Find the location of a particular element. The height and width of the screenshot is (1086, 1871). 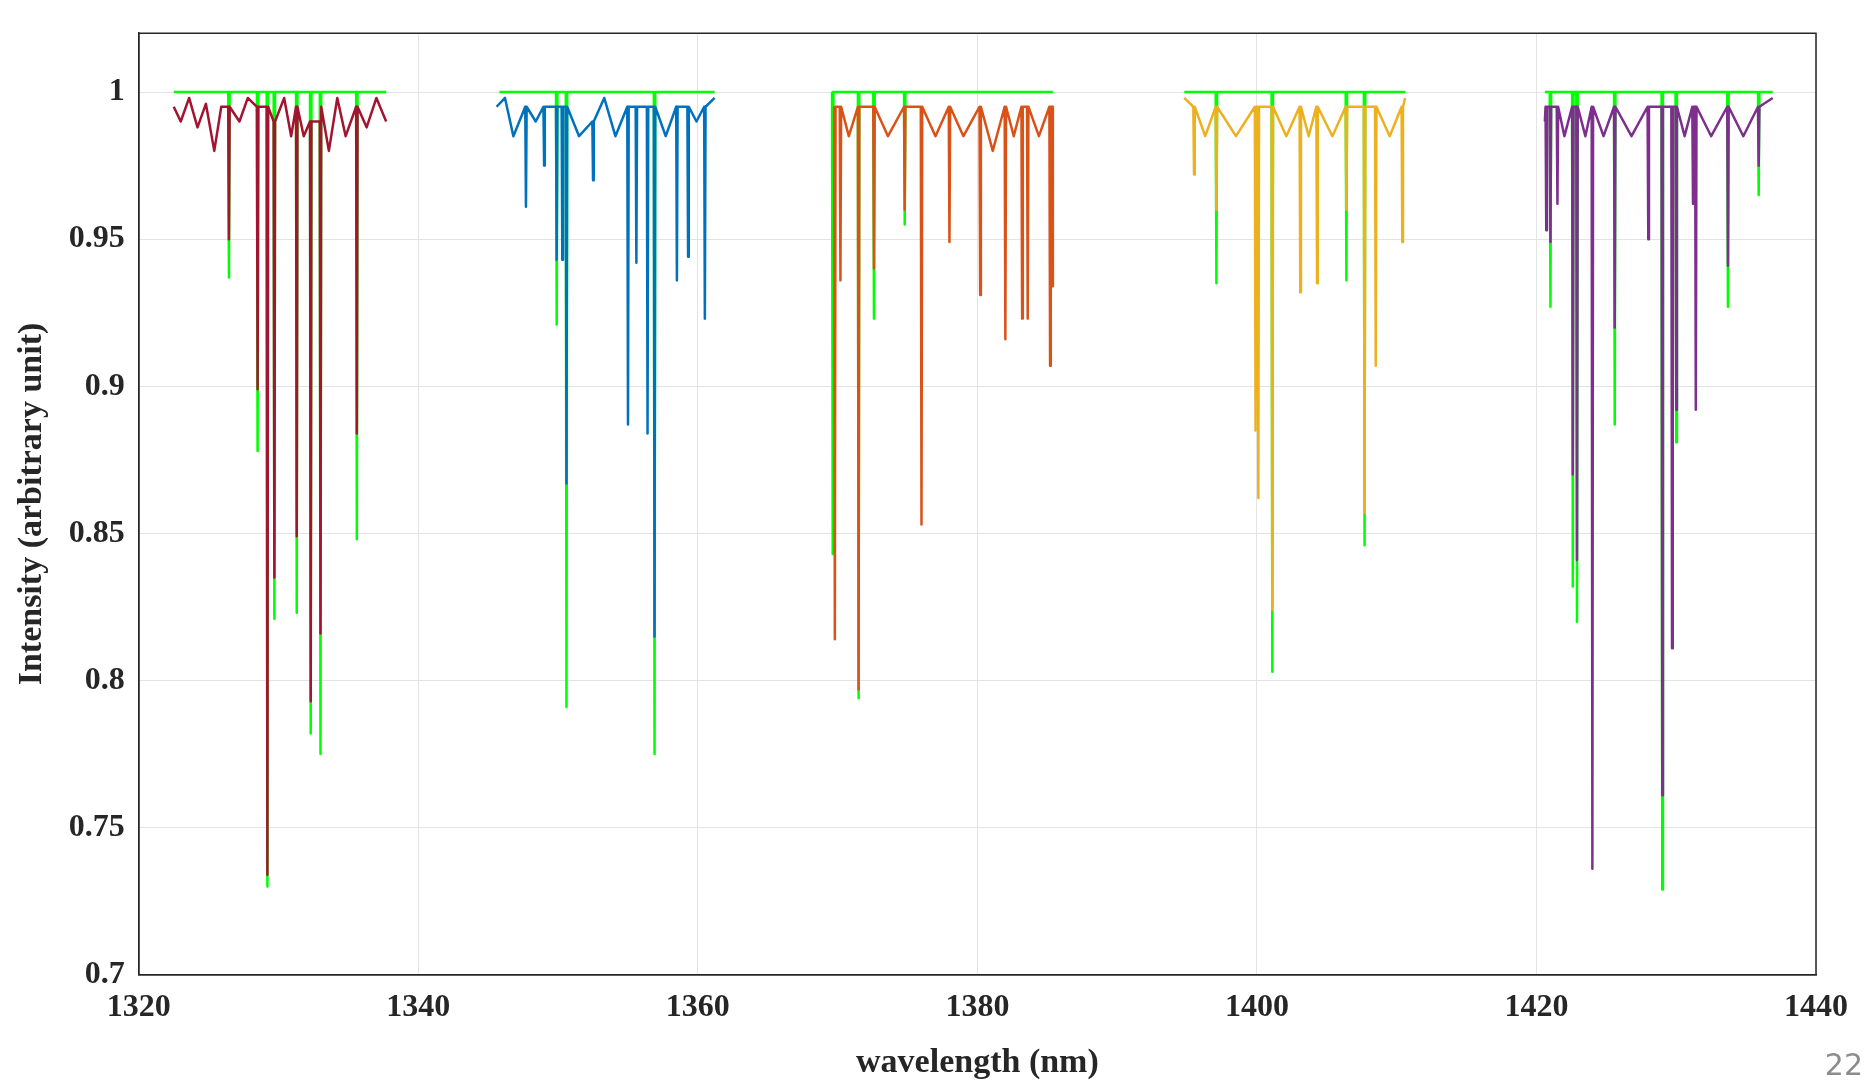

y-tick-label: 0.75 is located at coordinates (96, 824).